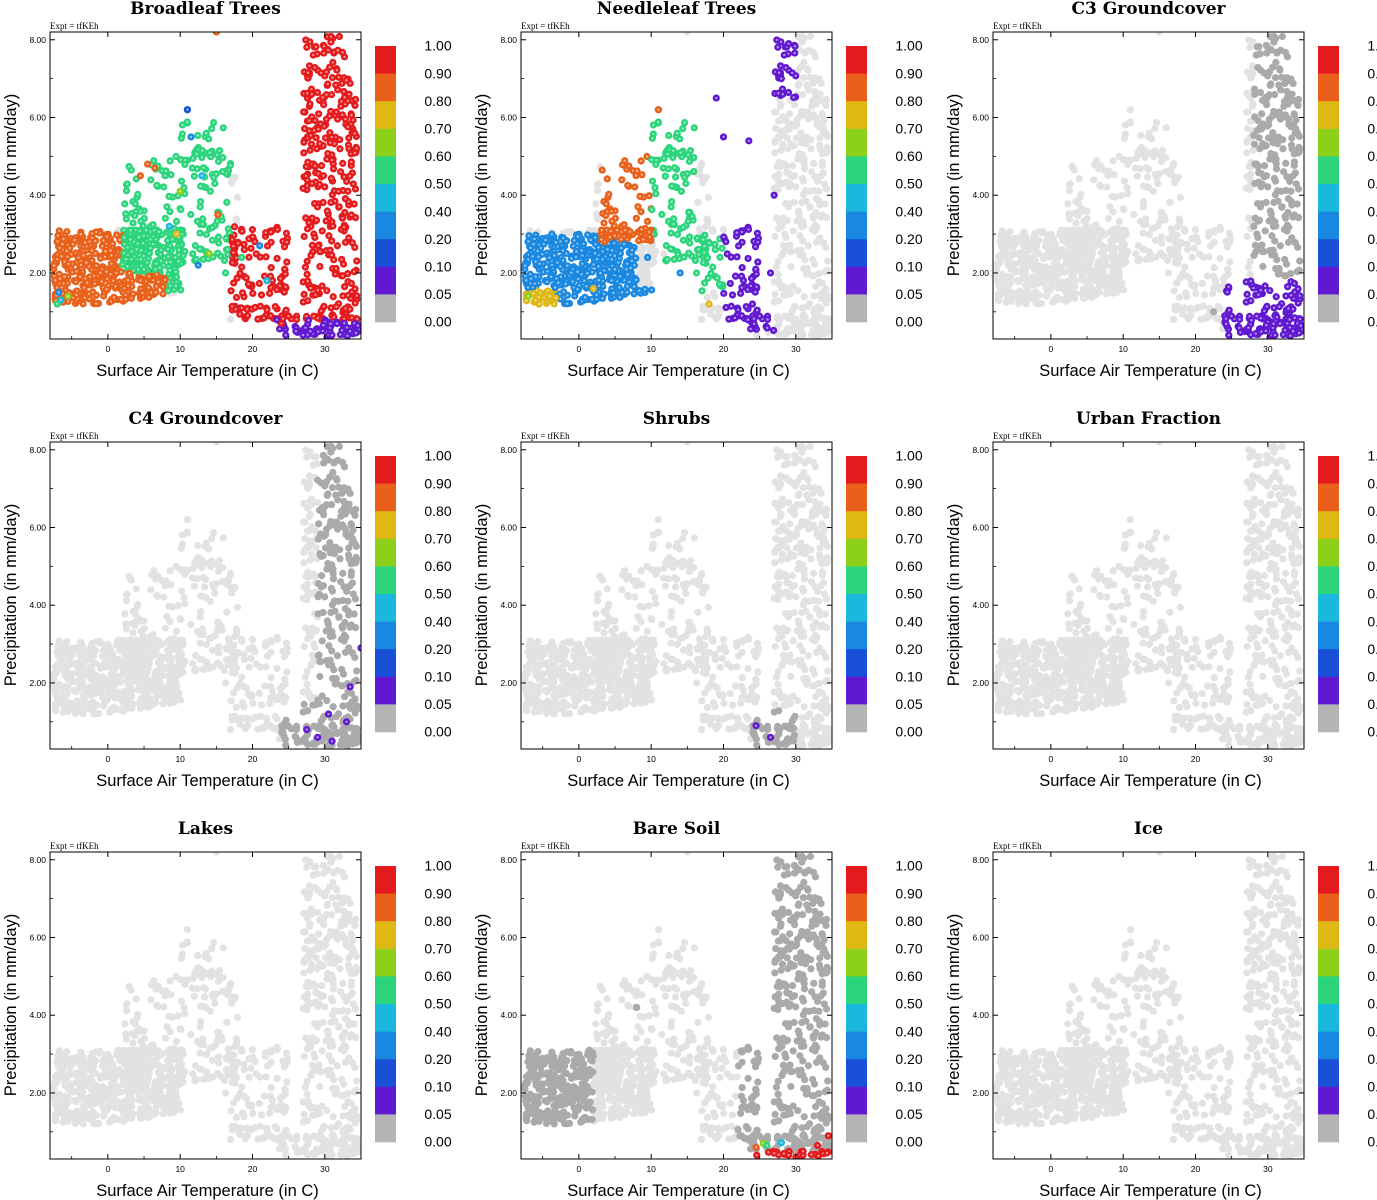 This screenshot has height=1200, width=1377. Describe the element at coordinates (1148, 9) in the screenshot. I see `panel-title: C3 Groundcover` at that location.